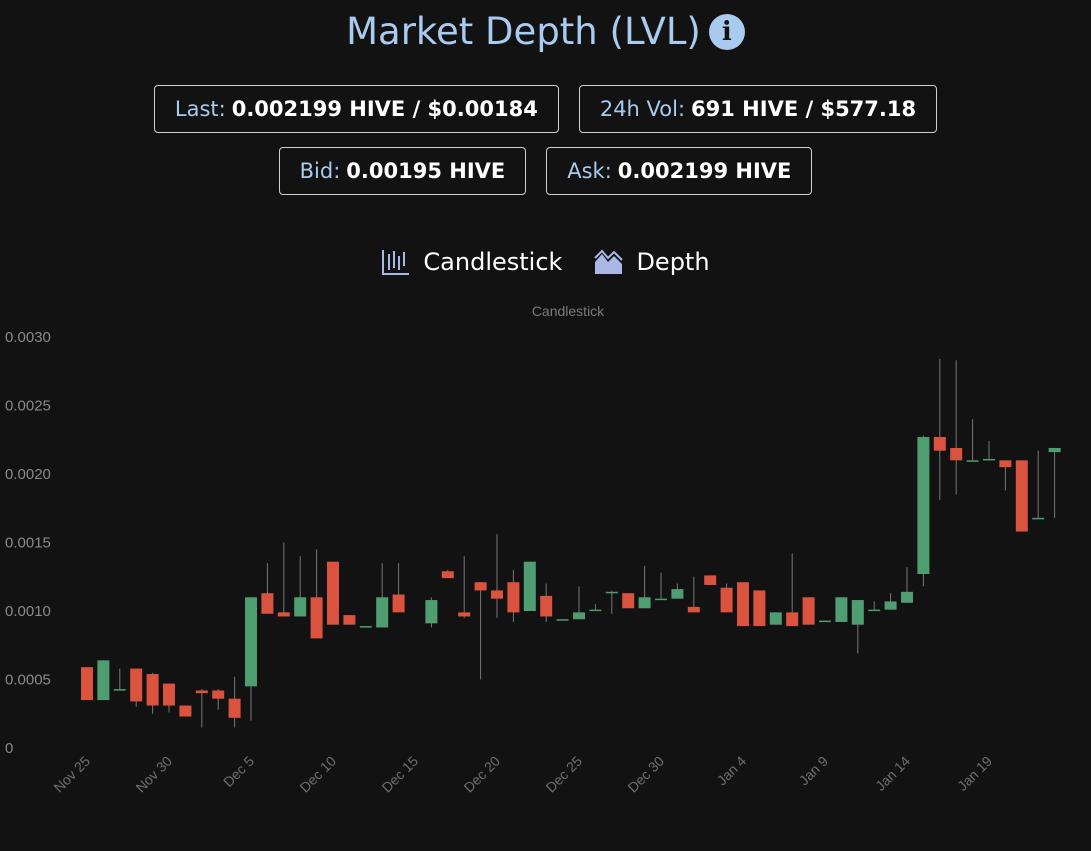 The width and height of the screenshot is (1091, 851). Describe the element at coordinates (399, 774) in the screenshot. I see `x-tick-label: Dec 15` at that location.